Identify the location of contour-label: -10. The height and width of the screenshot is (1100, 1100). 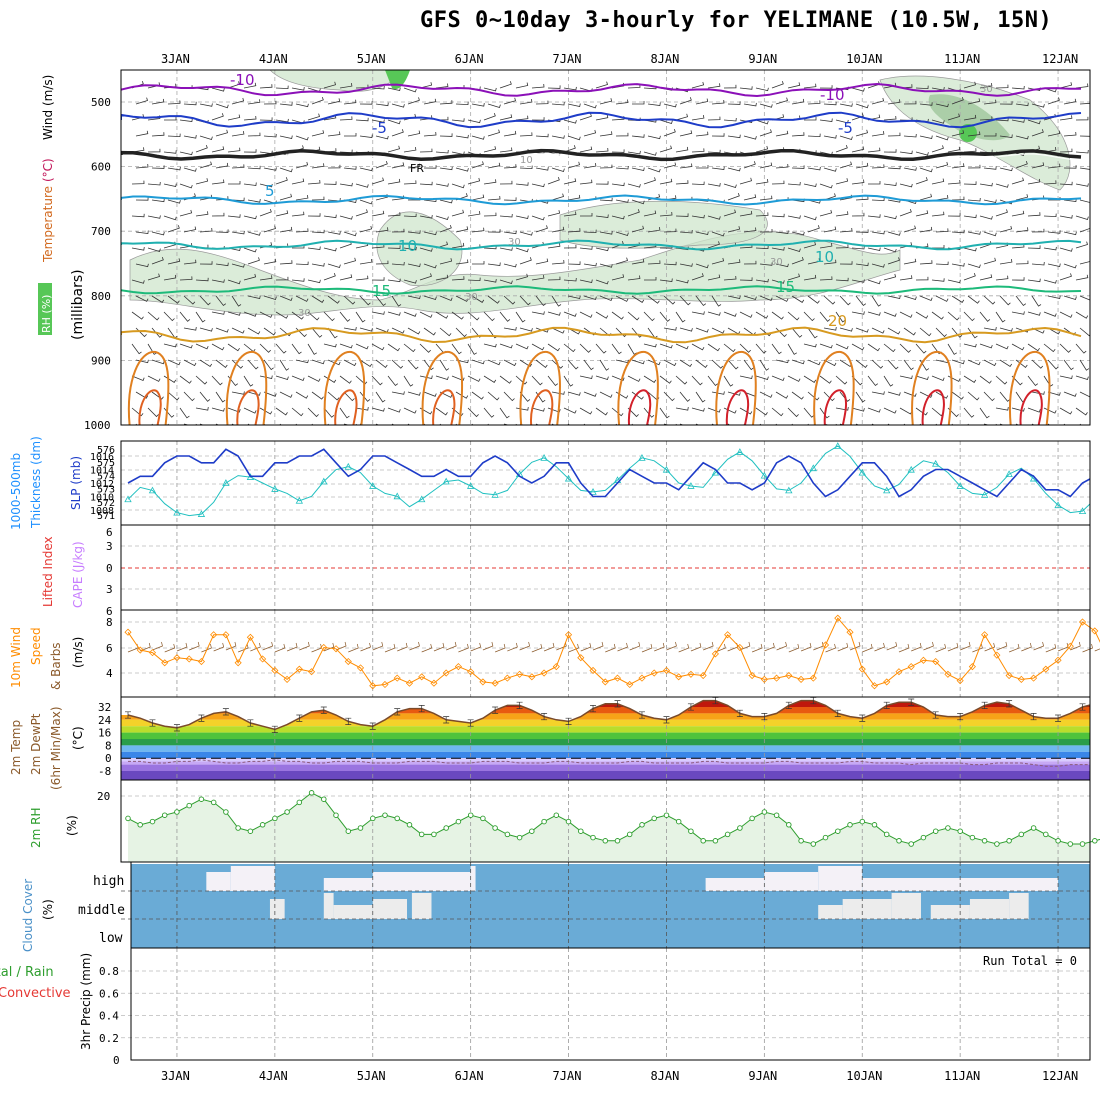
(832, 95).